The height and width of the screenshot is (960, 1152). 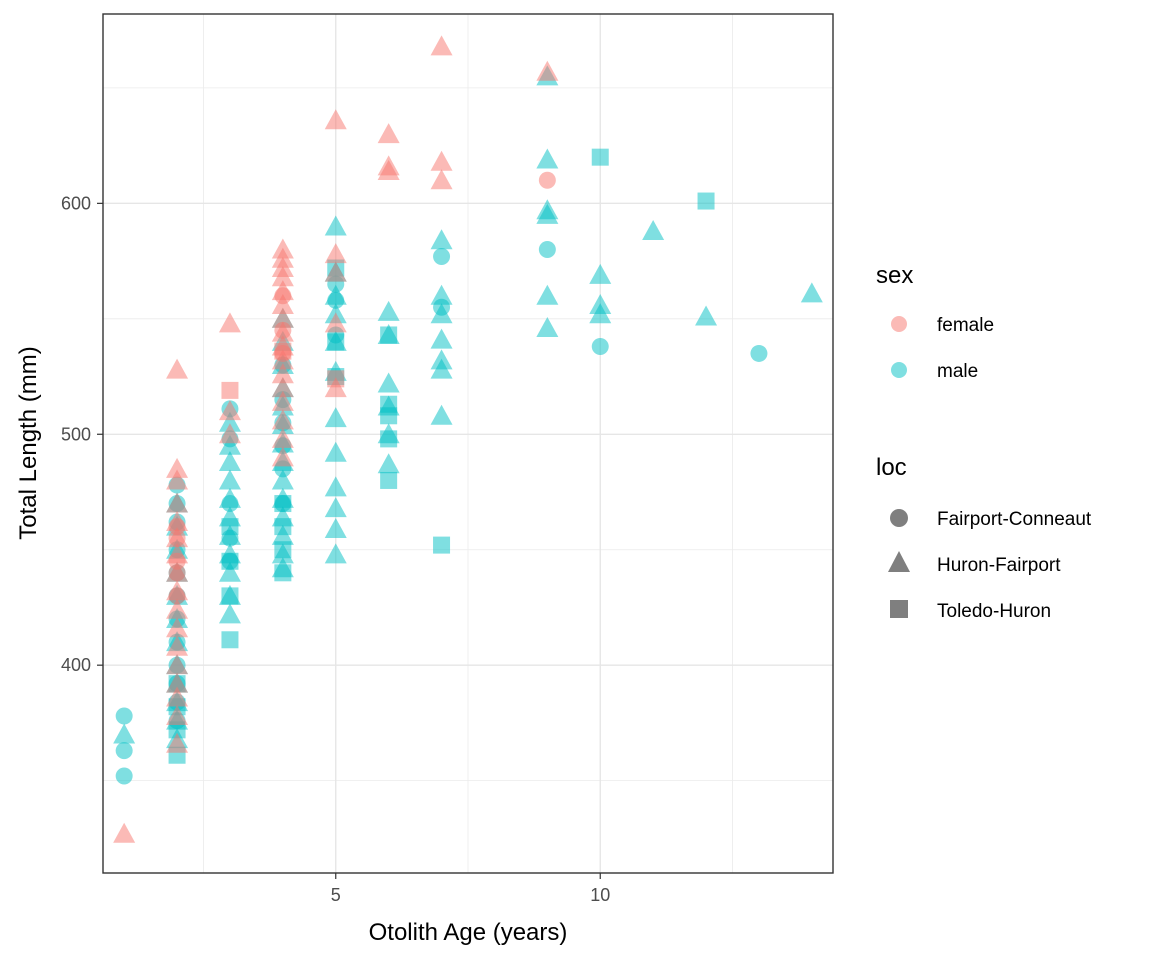 What do you see at coordinates (899, 518) in the screenshot?
I see `legend-fairport-conneaut-key` at bounding box center [899, 518].